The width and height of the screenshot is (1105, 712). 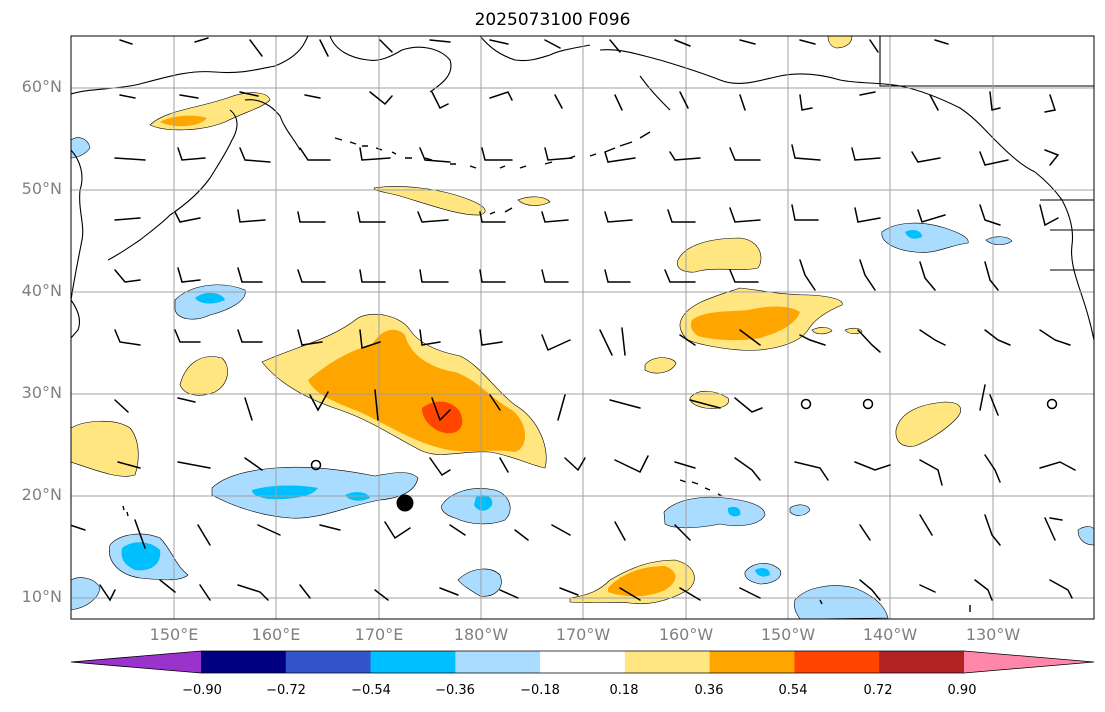 What do you see at coordinates (276, 634) in the screenshot?
I see `lon-label-160e: 160°E` at bounding box center [276, 634].